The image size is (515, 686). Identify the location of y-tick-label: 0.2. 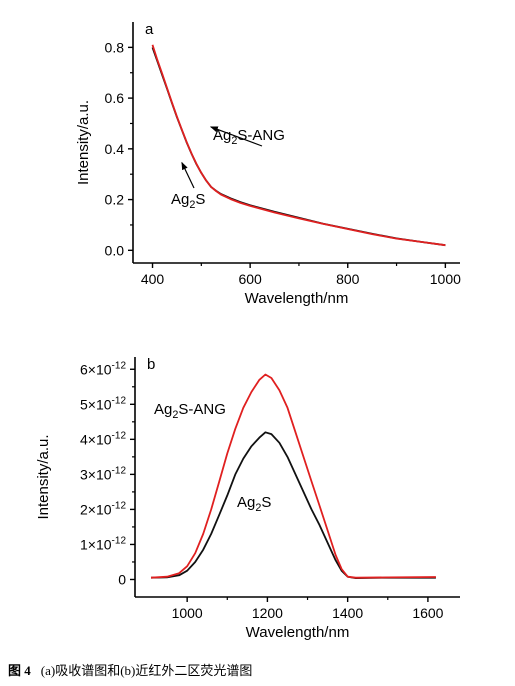
(115, 200).